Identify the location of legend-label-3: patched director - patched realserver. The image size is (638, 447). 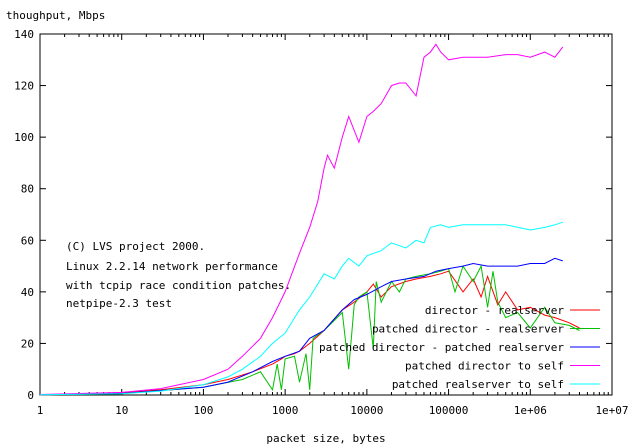
(441, 347).